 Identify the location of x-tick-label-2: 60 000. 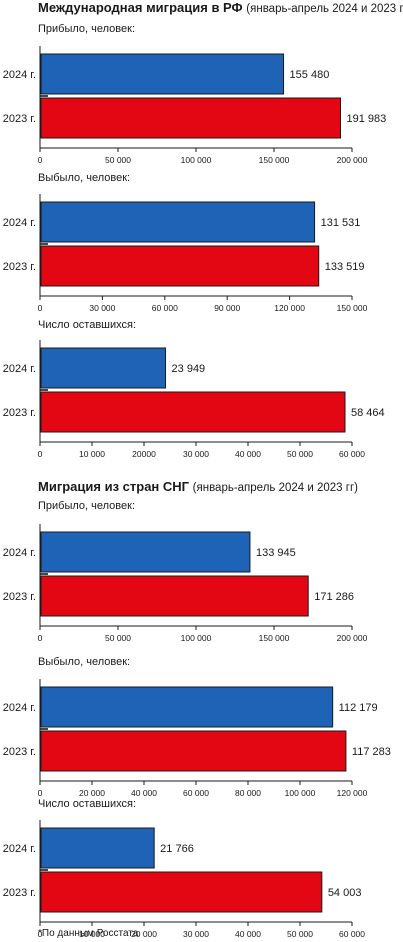
(165, 308).